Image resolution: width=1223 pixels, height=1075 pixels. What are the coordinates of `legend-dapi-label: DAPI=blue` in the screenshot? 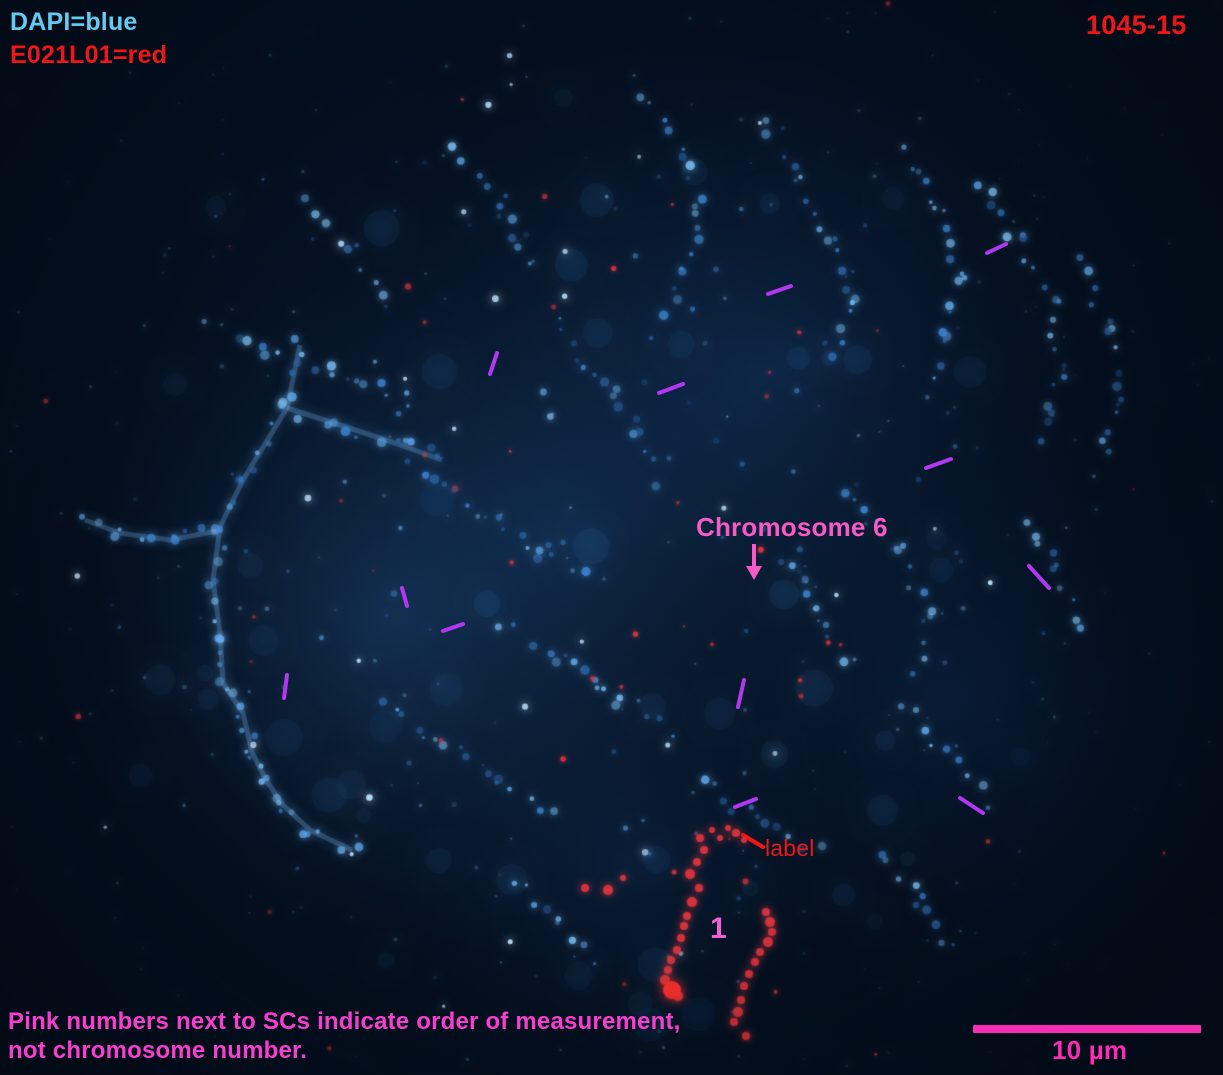 It's located at (74, 22).